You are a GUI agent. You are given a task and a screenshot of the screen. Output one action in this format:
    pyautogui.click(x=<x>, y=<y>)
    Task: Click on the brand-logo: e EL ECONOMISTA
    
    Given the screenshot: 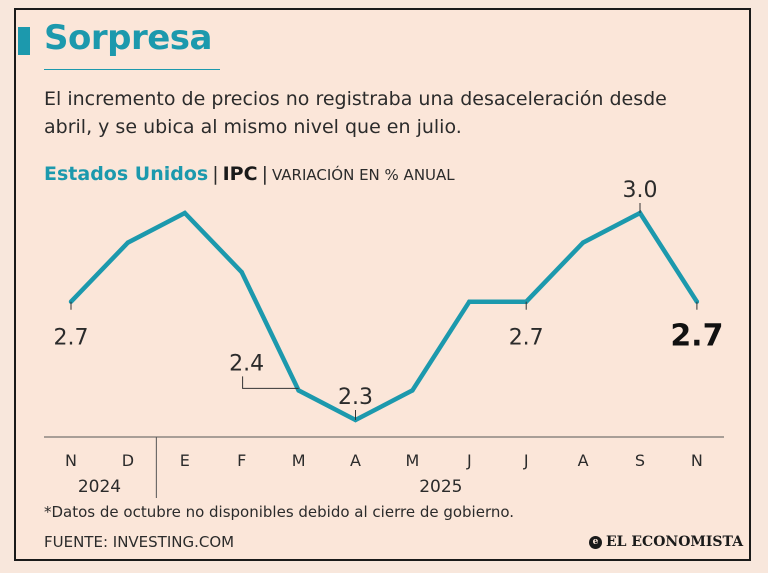 What is the action you would take?
    pyautogui.click(x=666, y=542)
    